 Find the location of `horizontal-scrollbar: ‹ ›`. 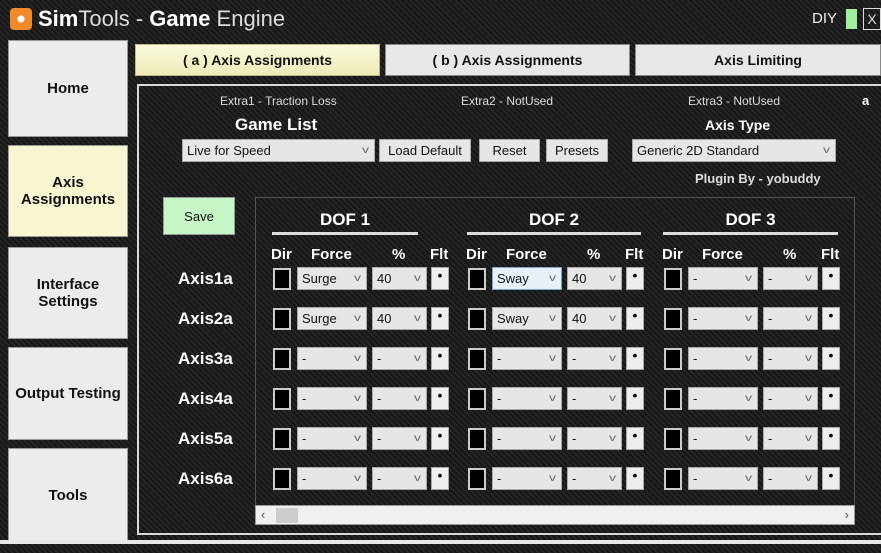

horizontal-scrollbar: ‹ › is located at coordinates (555, 515).